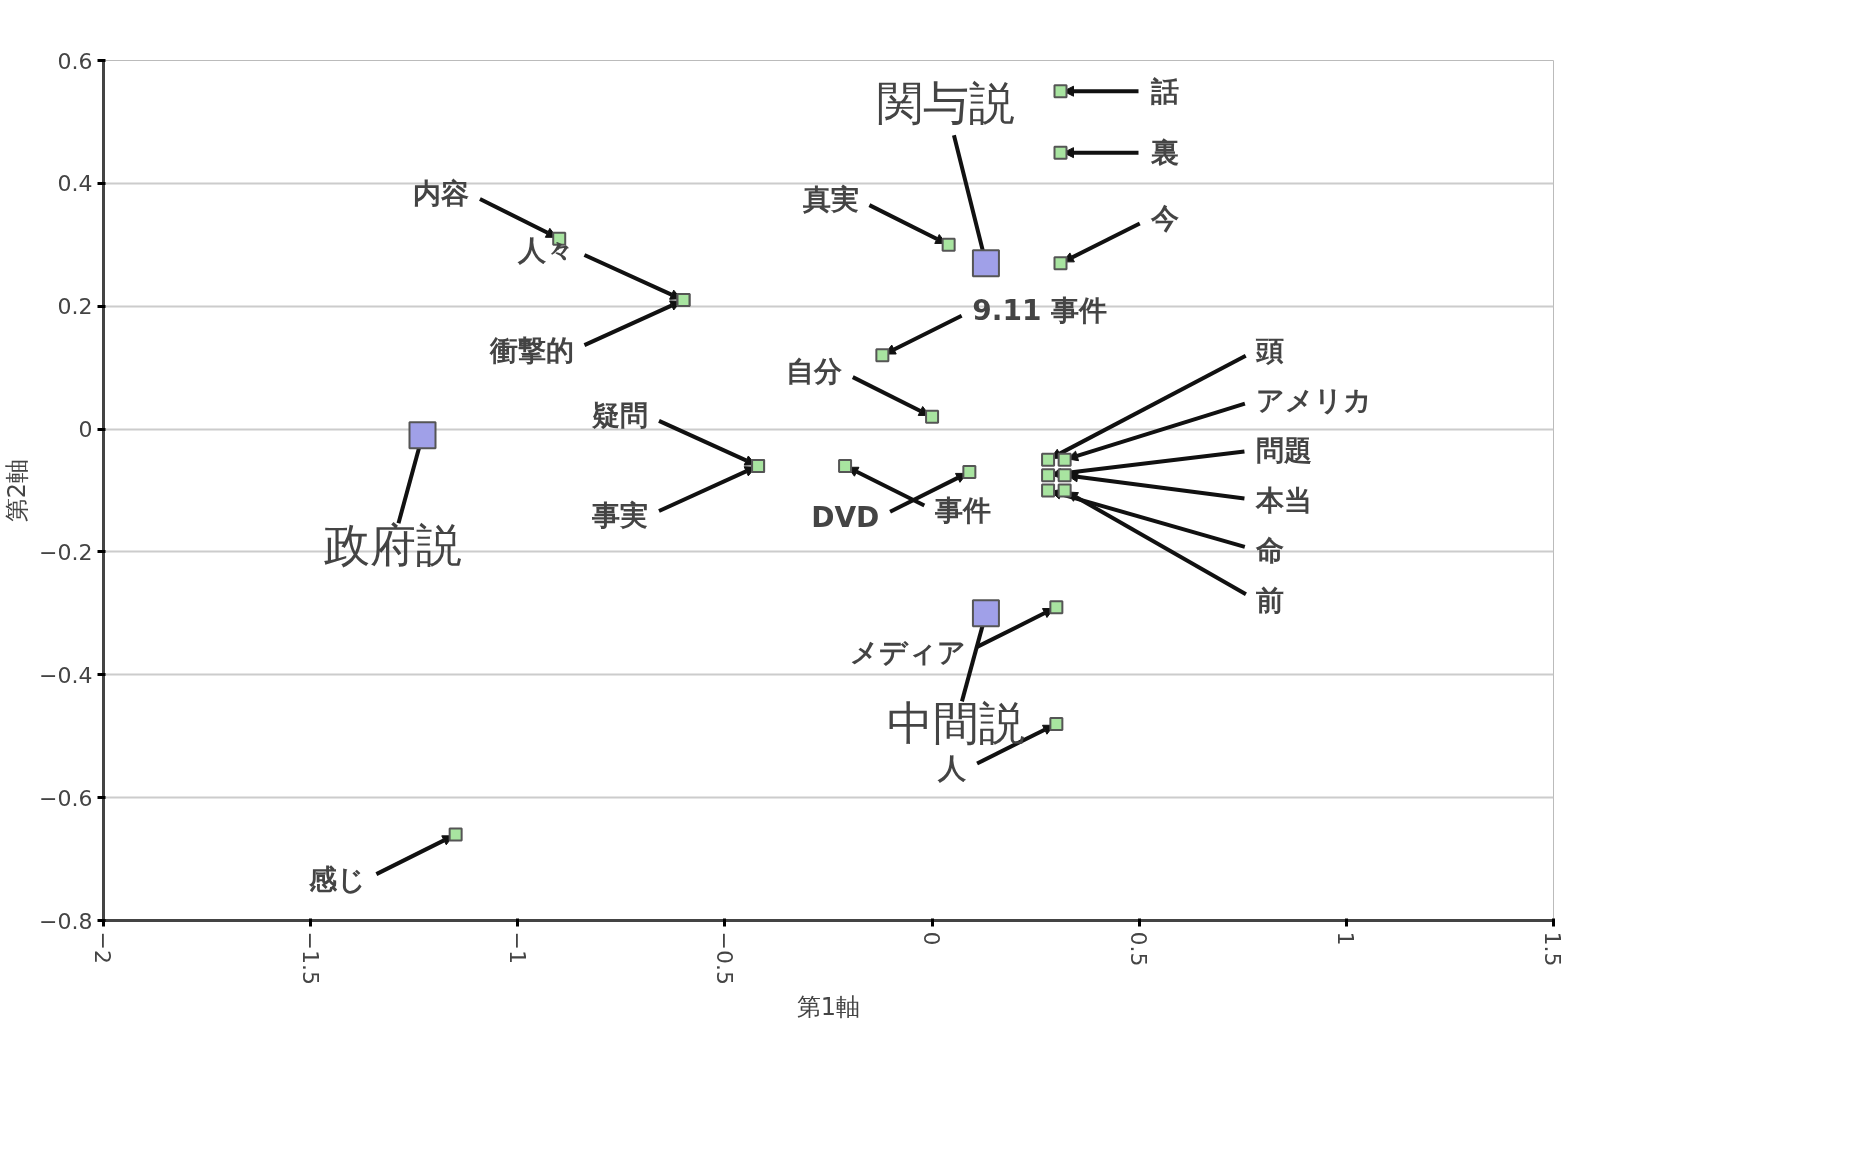 The image size is (1864, 1152). What do you see at coordinates (1346, 938) in the screenshot?
I see `x-tick-label: 1` at bounding box center [1346, 938].